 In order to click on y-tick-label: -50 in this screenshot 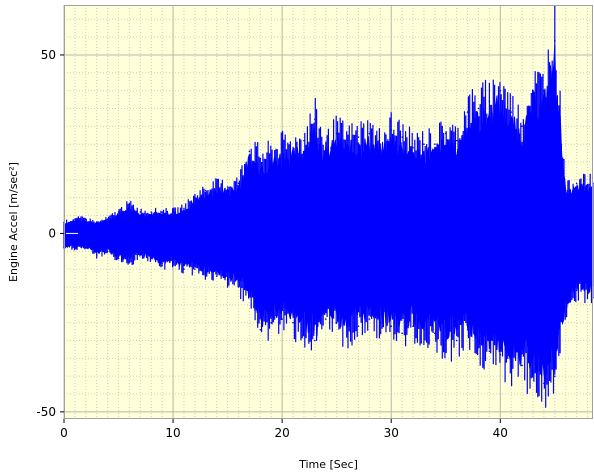, I will do `click(46, 412)`.